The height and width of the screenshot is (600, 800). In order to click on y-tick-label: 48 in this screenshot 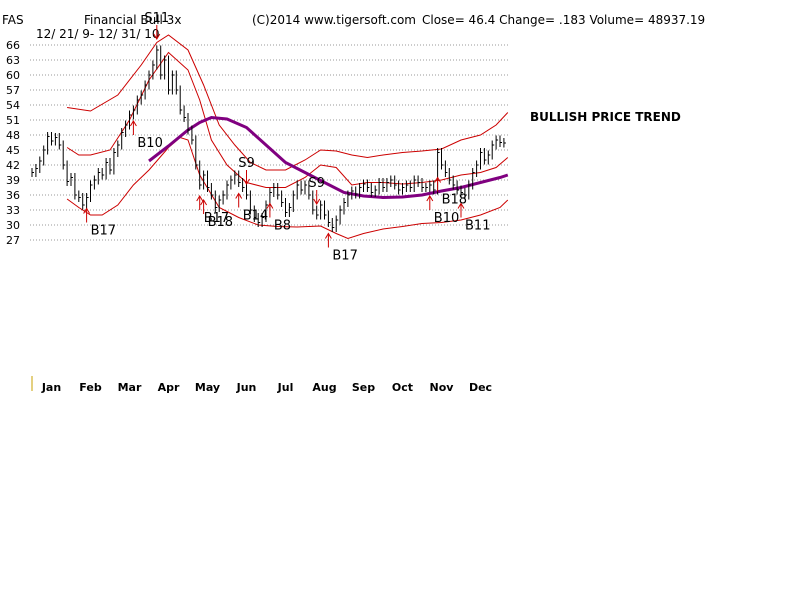, I will do `click(13, 135)`.